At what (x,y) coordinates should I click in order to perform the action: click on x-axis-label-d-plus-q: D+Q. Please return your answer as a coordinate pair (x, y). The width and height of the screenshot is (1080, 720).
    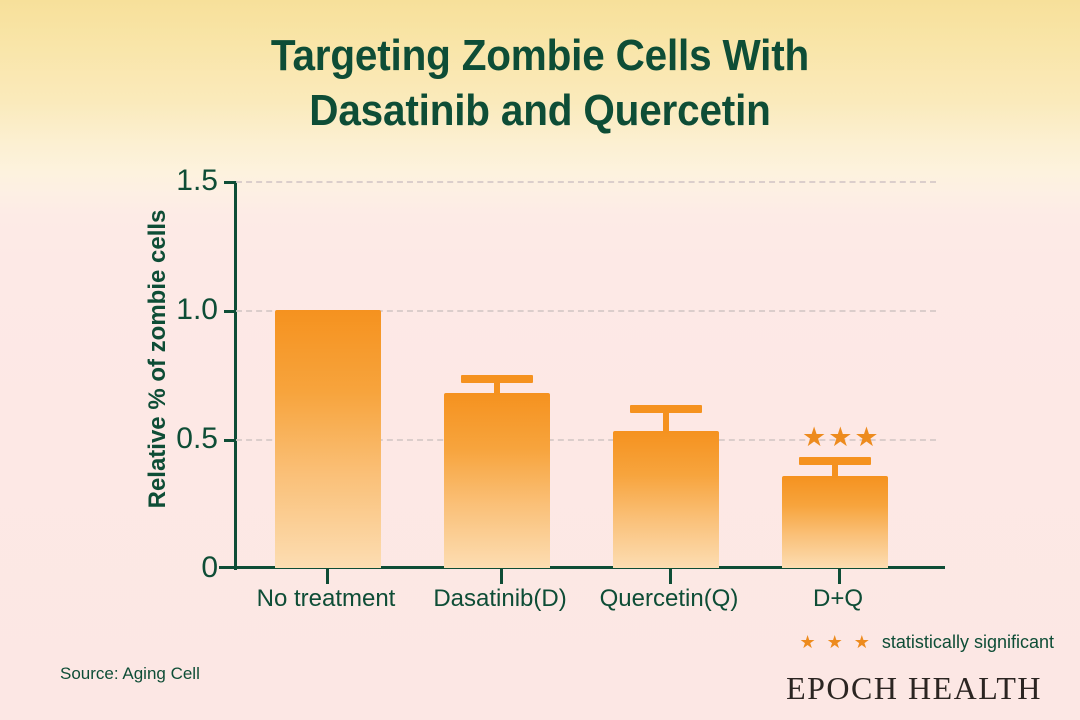
    Looking at the image, I should click on (837, 598).